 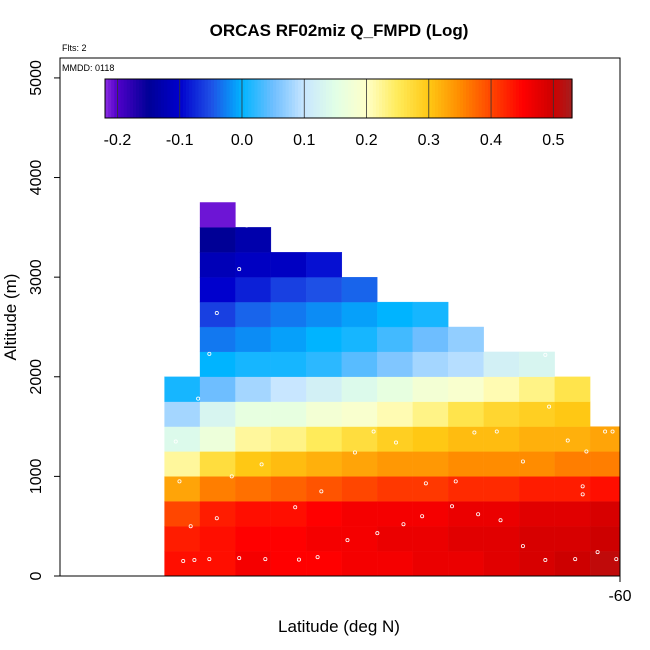 I want to click on colorbar-tick-label: 0.4, so click(x=491, y=140).